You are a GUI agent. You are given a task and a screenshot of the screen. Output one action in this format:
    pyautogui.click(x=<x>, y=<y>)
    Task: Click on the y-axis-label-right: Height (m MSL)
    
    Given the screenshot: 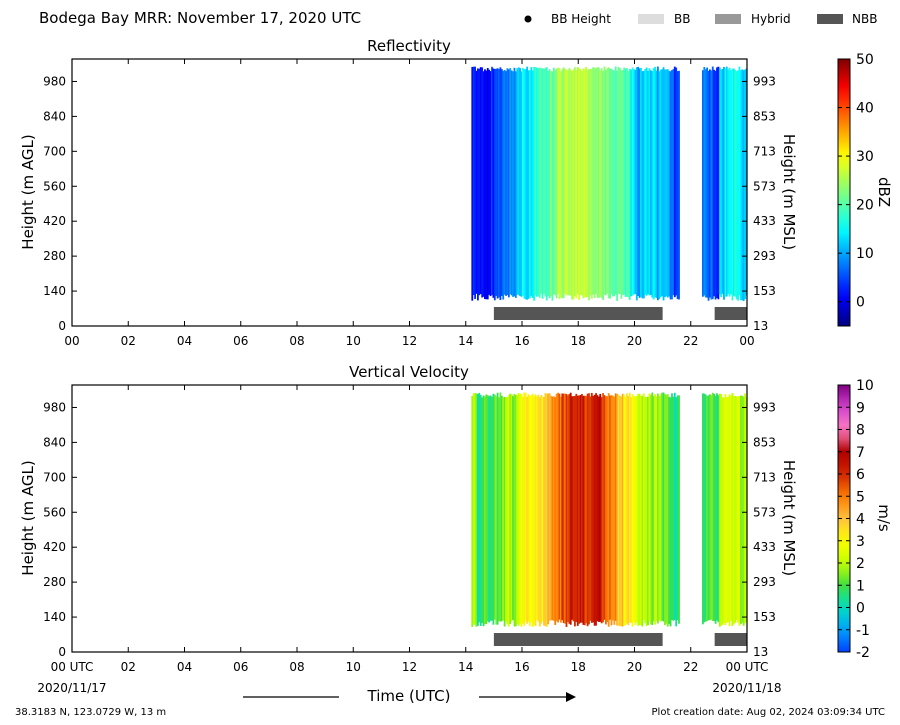 What is the action you would take?
    pyautogui.click(x=789, y=192)
    